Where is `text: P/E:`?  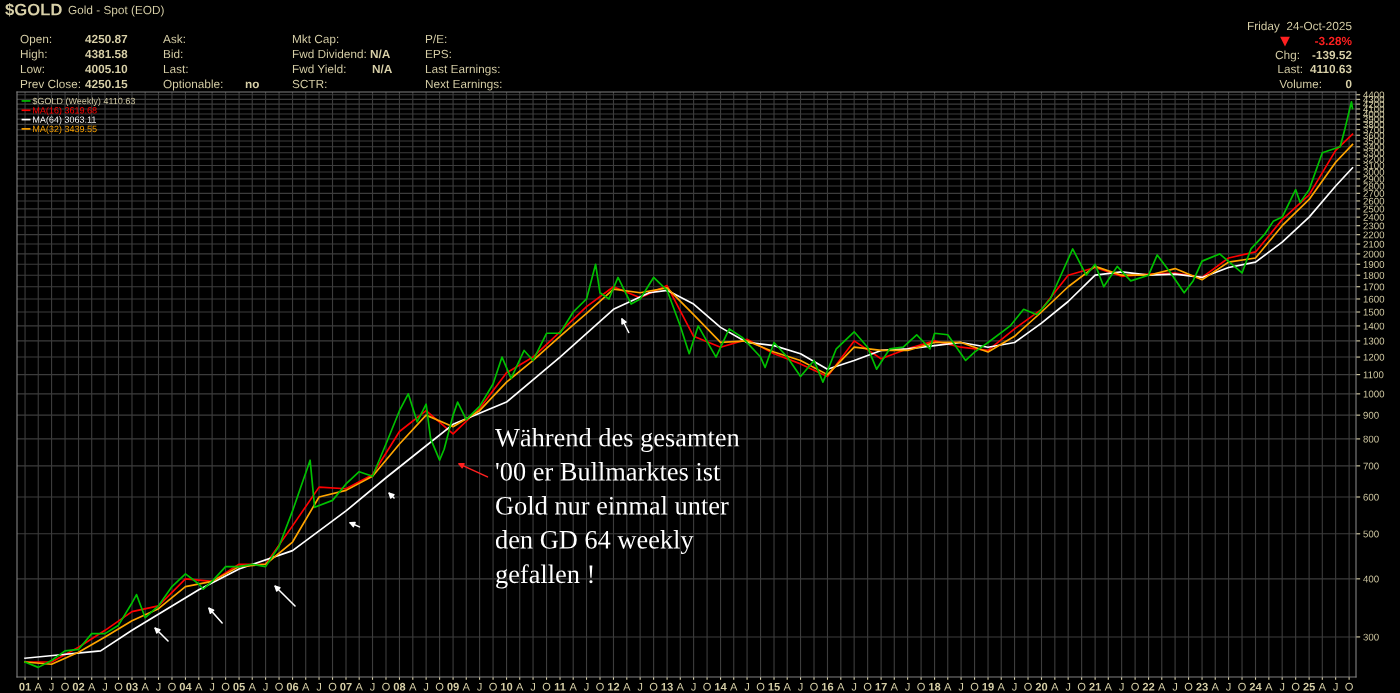
text: P/E: is located at coordinates (436, 39).